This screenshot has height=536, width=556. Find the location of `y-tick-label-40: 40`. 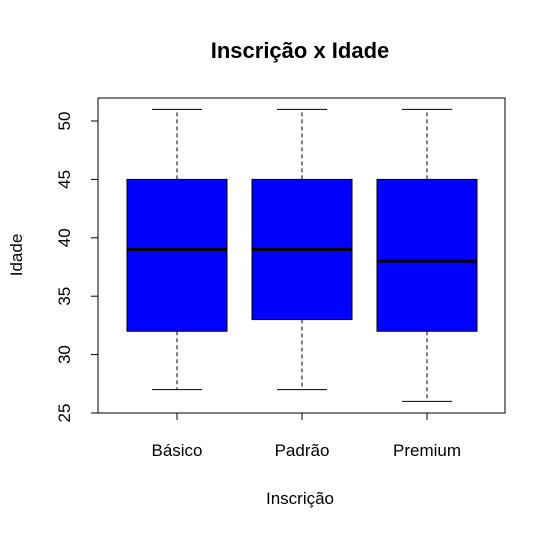

y-tick-label-40: 40 is located at coordinates (64, 237).